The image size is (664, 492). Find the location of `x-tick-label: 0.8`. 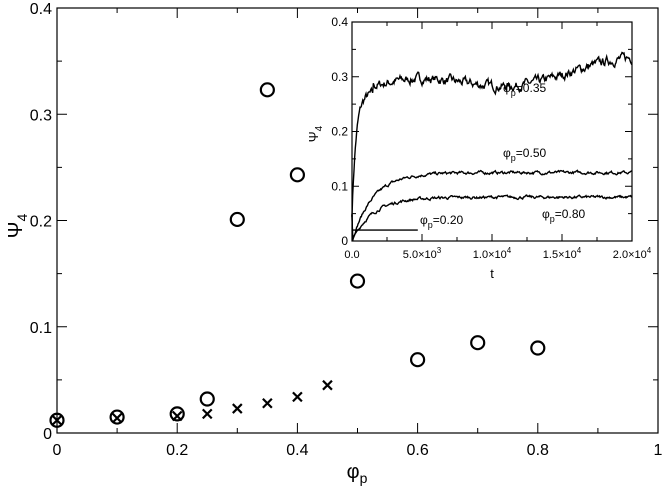

x-tick-label: 0.8 is located at coordinates (538, 450).